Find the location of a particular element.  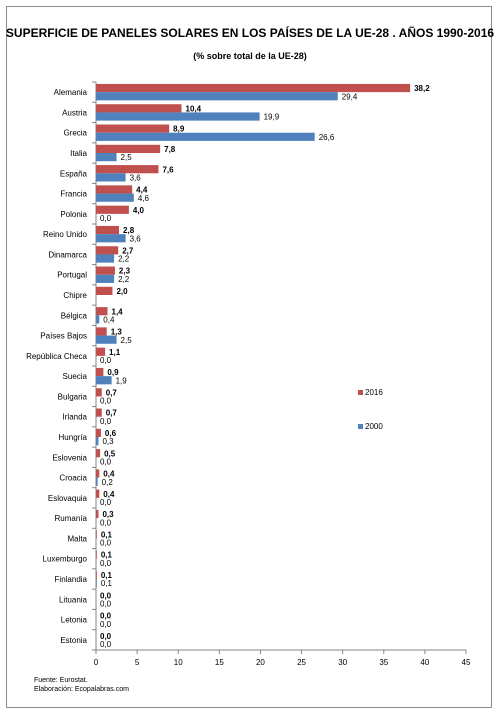

x-tick-label: 15 is located at coordinates (219, 662).